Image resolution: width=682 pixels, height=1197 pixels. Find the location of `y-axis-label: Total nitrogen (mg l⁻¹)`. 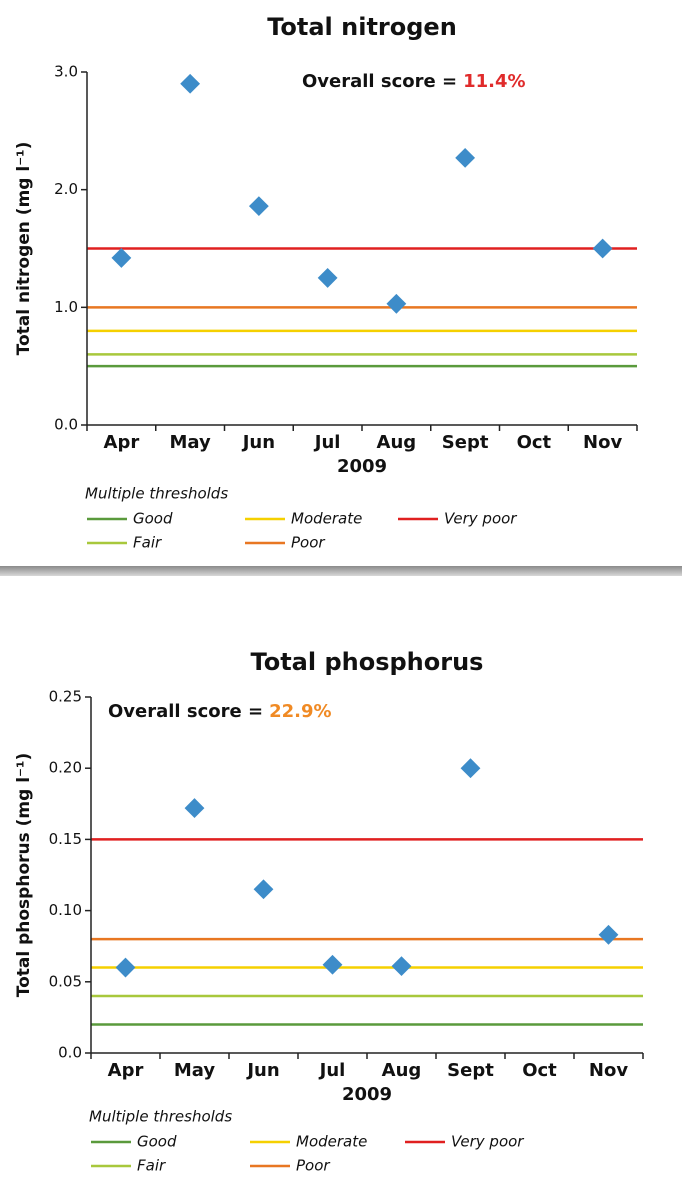

y-axis-label: Total nitrogen (mg l⁻¹) is located at coordinates (24, 249).